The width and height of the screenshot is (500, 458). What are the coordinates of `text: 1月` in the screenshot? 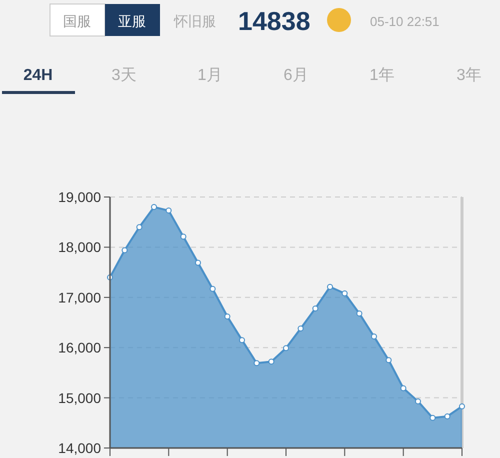 It's located at (210, 75).